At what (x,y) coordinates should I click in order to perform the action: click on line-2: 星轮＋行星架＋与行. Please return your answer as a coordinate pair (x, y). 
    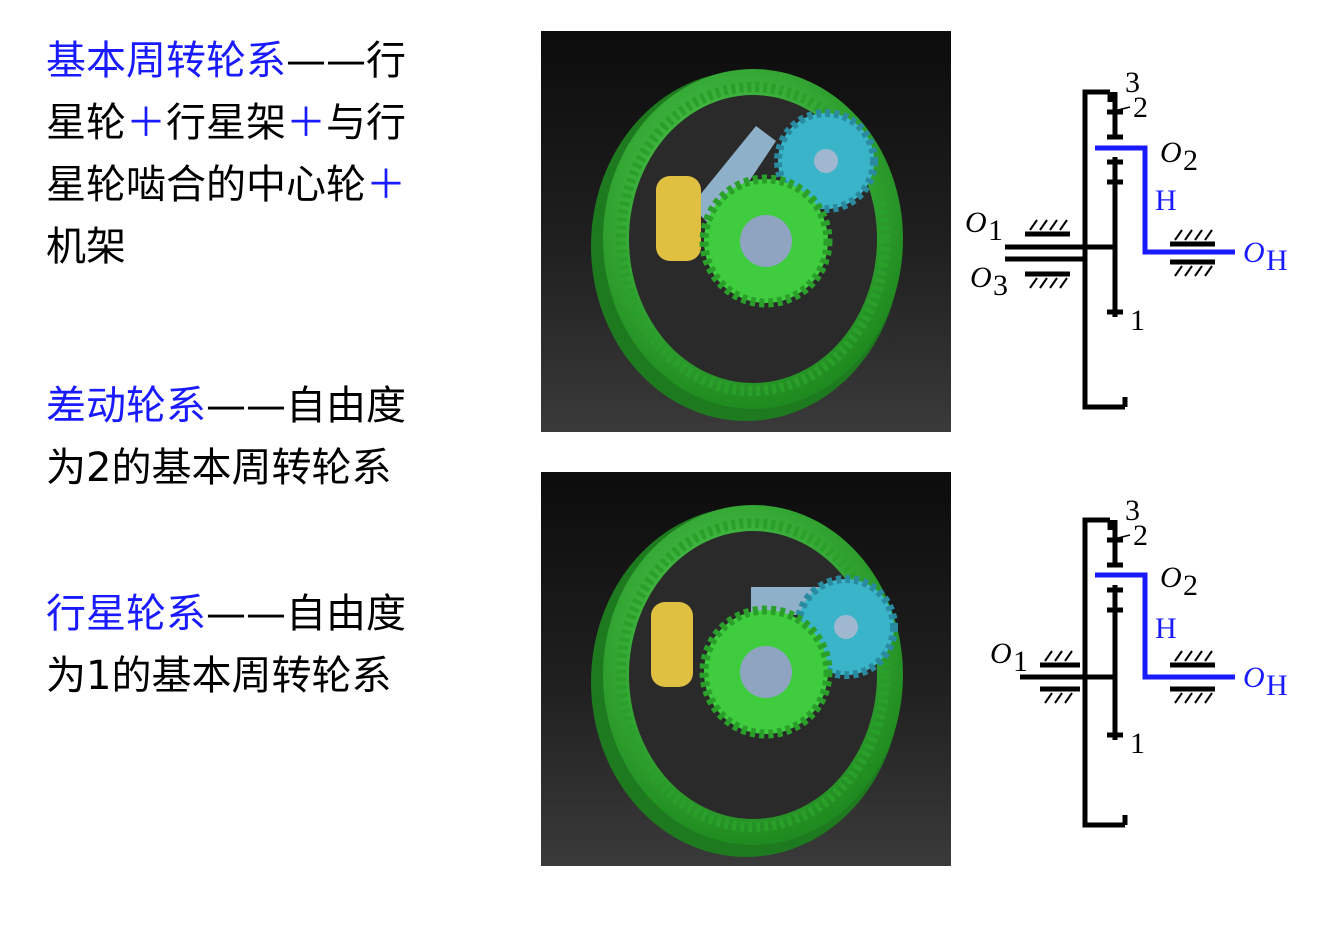
    Looking at the image, I should click on (261, 123).